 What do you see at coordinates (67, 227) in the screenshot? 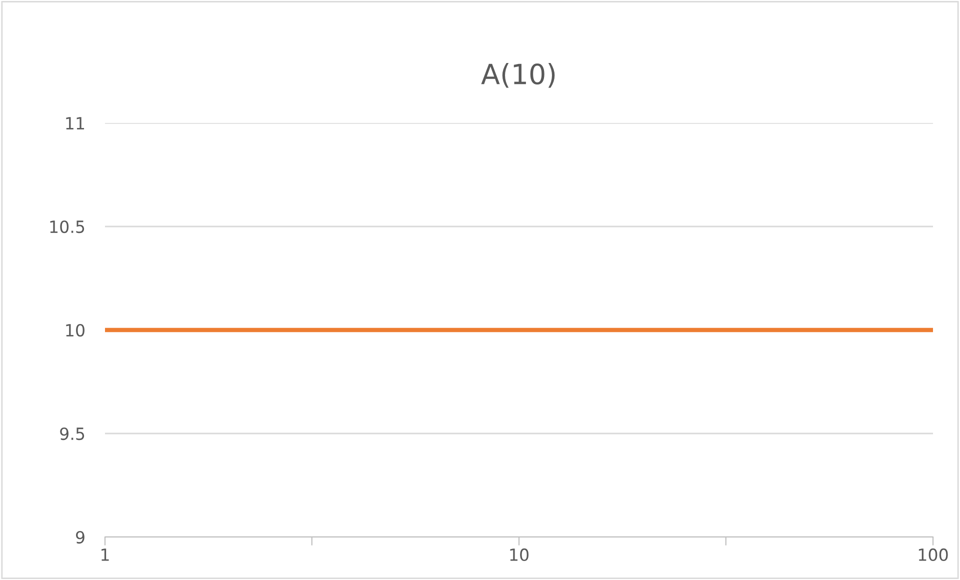
I see `y-tick-label: 10.5` at bounding box center [67, 227].